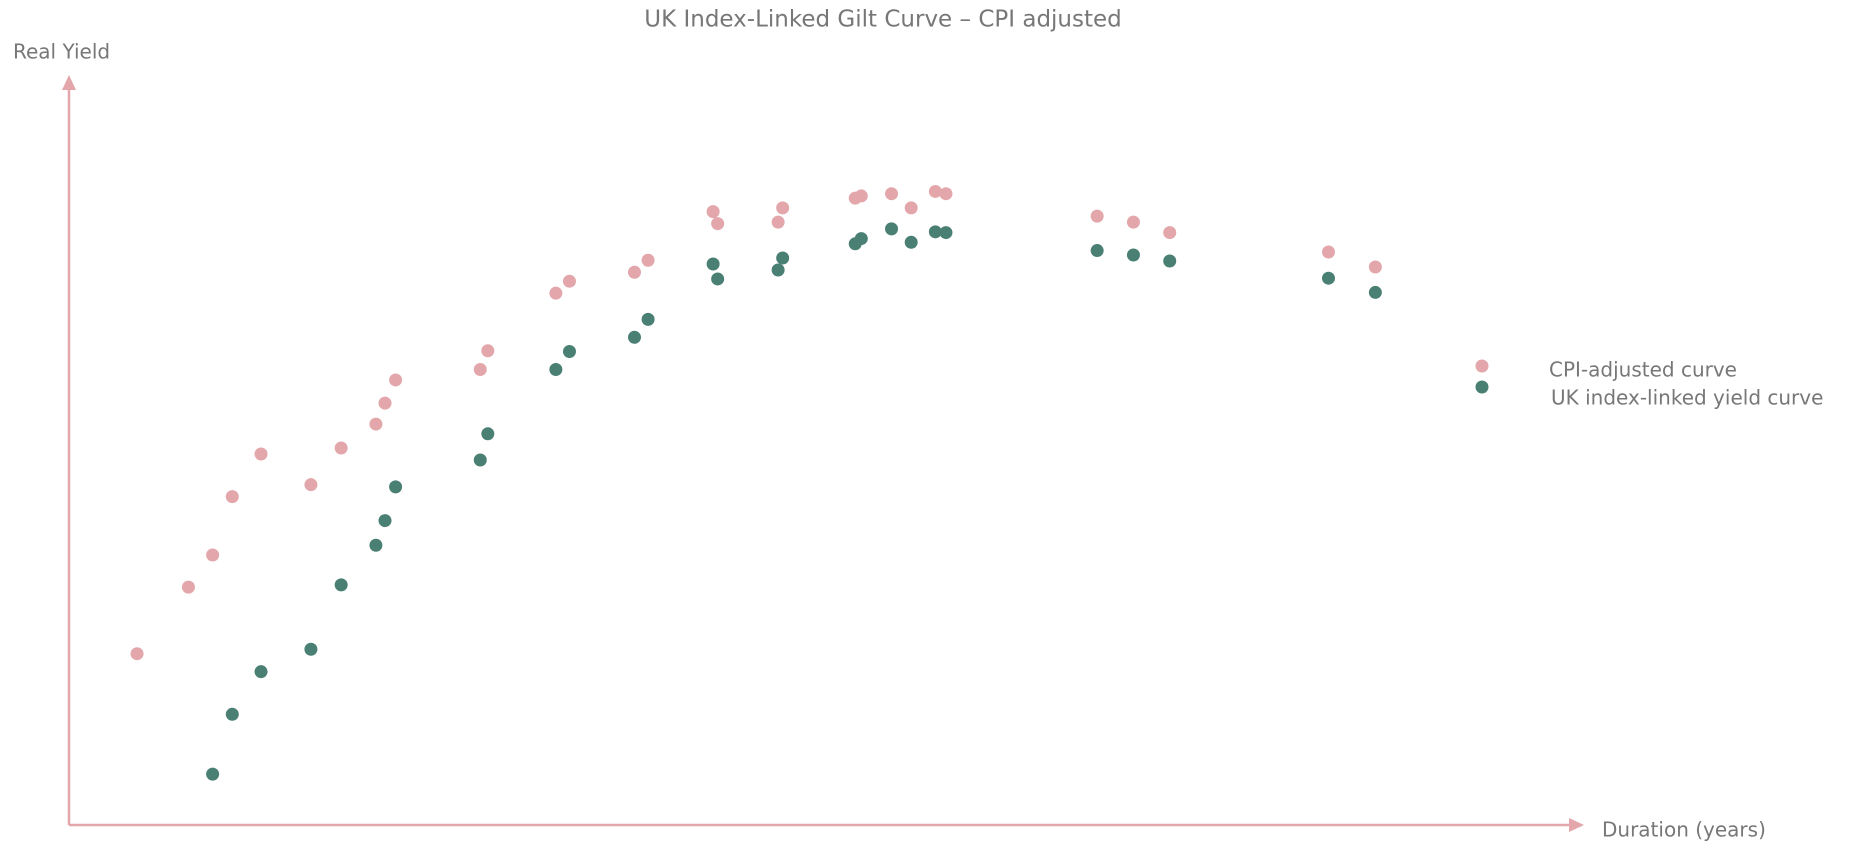 Image resolution: width=1854 pixels, height=842 pixels. What do you see at coordinates (1576, 825) in the screenshot?
I see `x-axis-arrow` at bounding box center [1576, 825].